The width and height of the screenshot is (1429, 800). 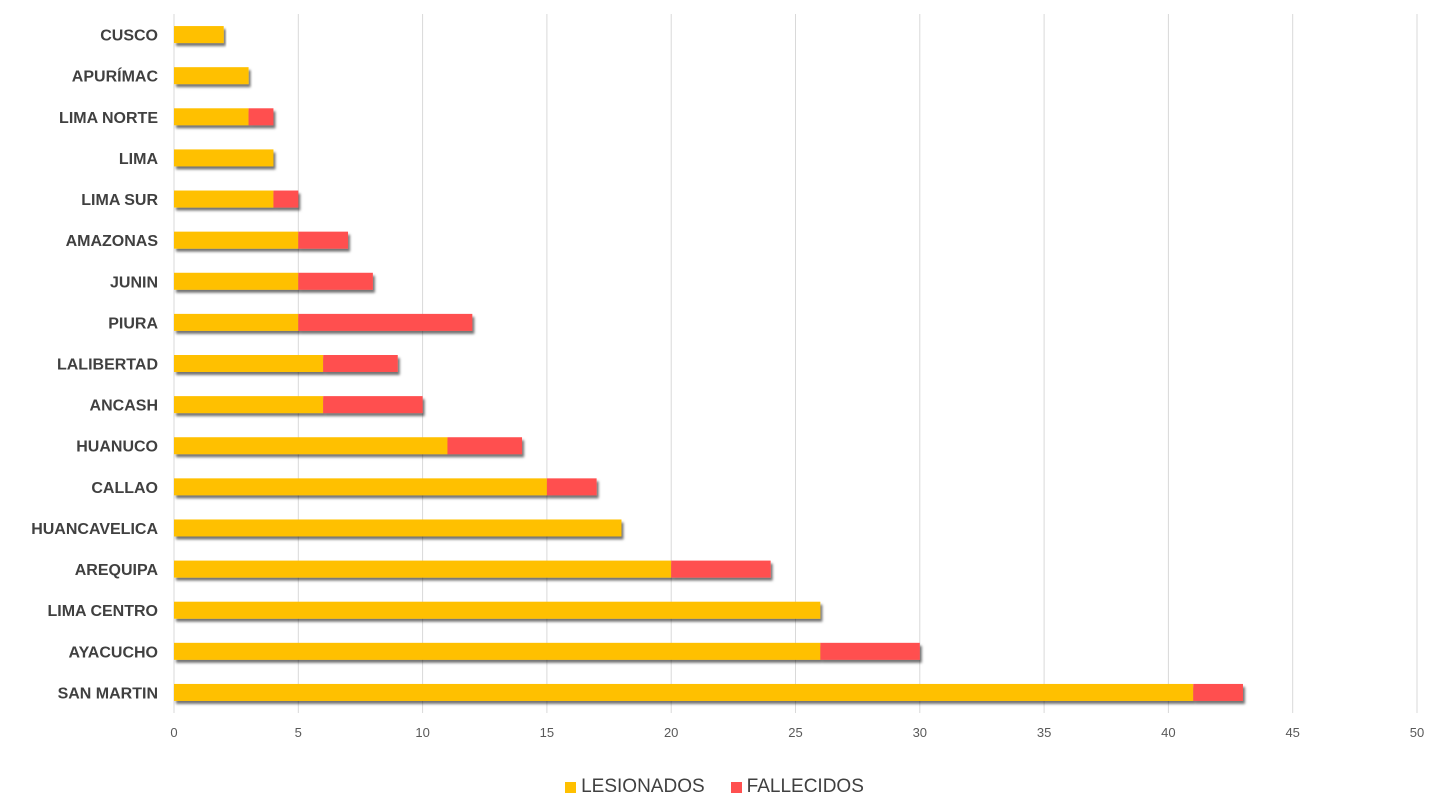 What do you see at coordinates (422, 732) in the screenshot?
I see `x-tick-label: 10` at bounding box center [422, 732].